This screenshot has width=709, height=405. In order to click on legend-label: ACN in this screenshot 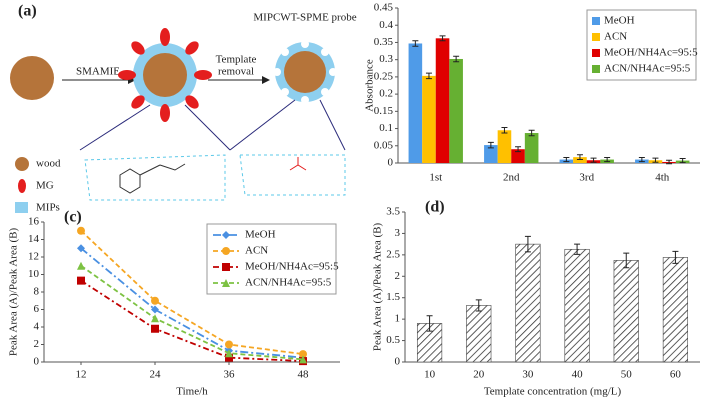, I will do `click(256, 251)`.